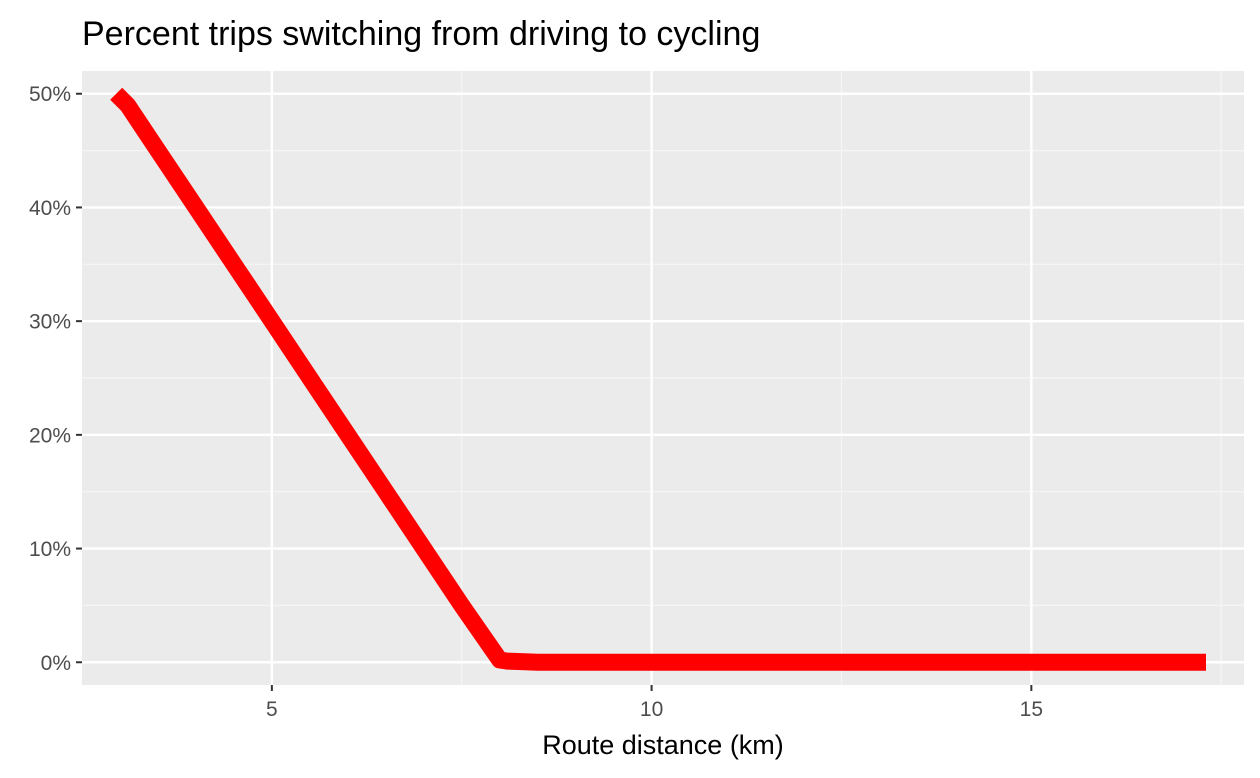 This screenshot has height=778, width=1260. What do you see at coordinates (55, 379) in the screenshot?
I see `y-axis: 0% 10% 20% 30% 40% 50%` at bounding box center [55, 379].